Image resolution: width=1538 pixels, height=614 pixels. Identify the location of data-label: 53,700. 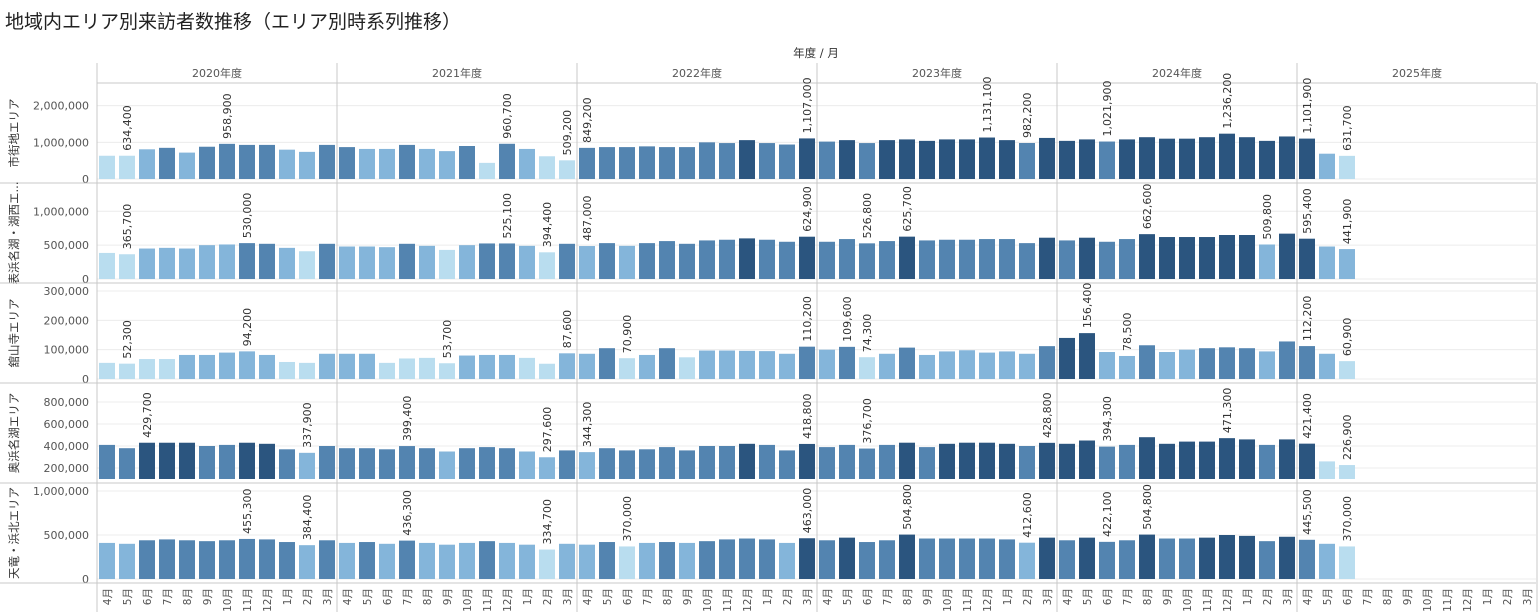
(447, 339).